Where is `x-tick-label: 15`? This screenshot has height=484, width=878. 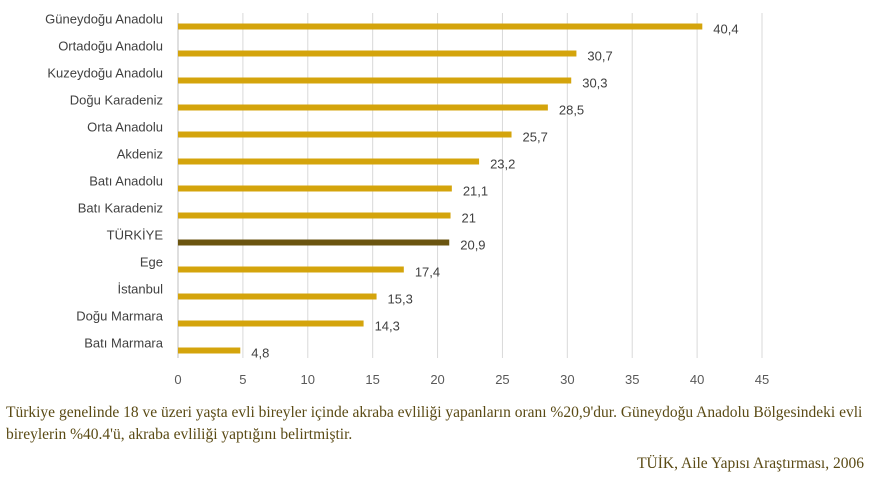 x-tick-label: 15 is located at coordinates (372, 379).